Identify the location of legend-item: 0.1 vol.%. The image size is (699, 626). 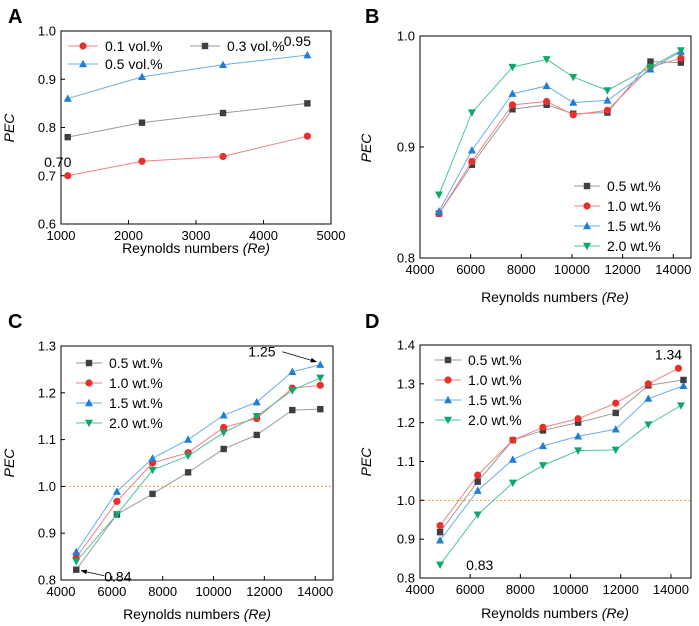
(115, 46).